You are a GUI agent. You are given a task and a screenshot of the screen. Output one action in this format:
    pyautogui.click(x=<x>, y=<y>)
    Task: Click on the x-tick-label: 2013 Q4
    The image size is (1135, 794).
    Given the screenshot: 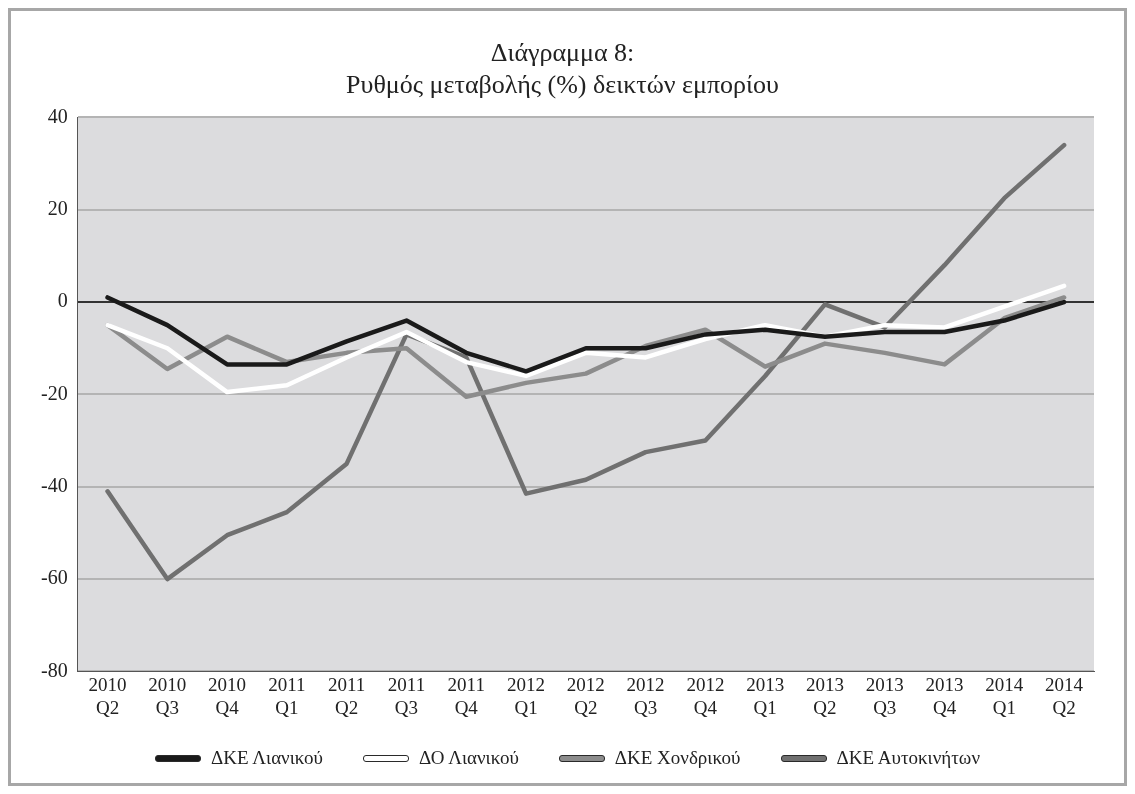 What is the action you would take?
    pyautogui.click(x=944, y=695)
    